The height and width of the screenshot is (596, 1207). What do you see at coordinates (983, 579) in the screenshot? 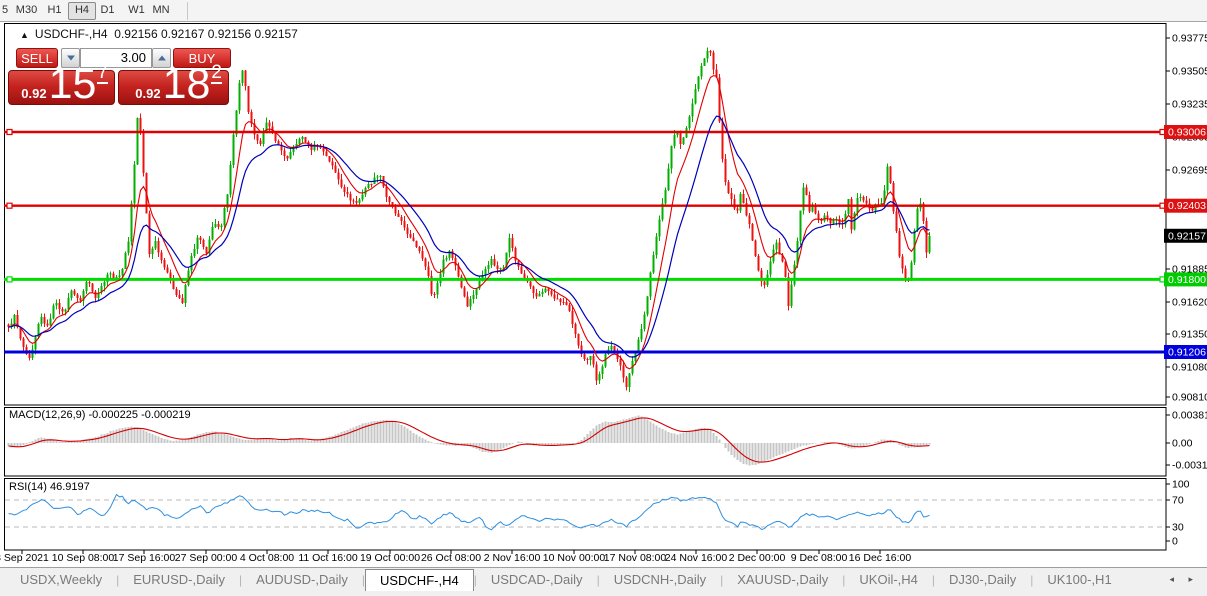
I see `tab-dj30-daily: DJ30-,Daily` at bounding box center [983, 579].